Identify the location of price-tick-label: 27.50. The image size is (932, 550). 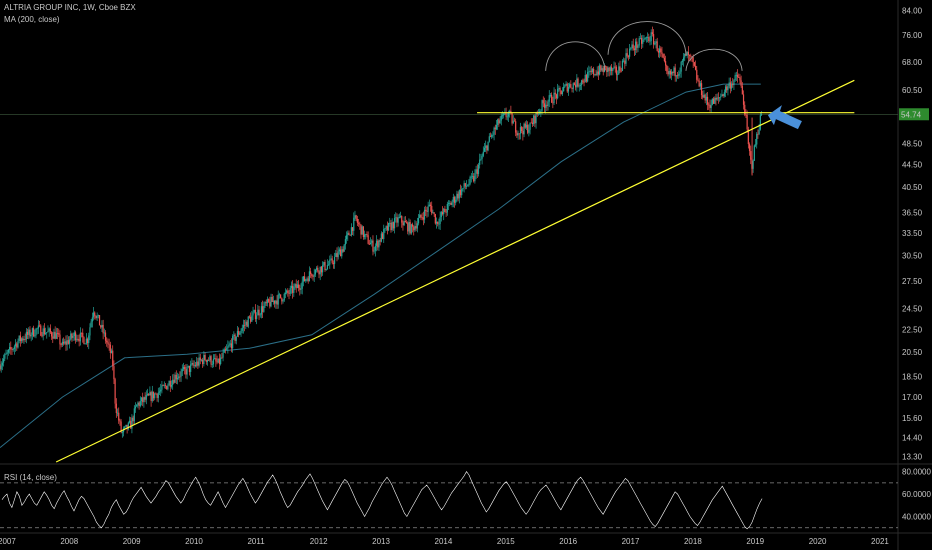
(912, 281).